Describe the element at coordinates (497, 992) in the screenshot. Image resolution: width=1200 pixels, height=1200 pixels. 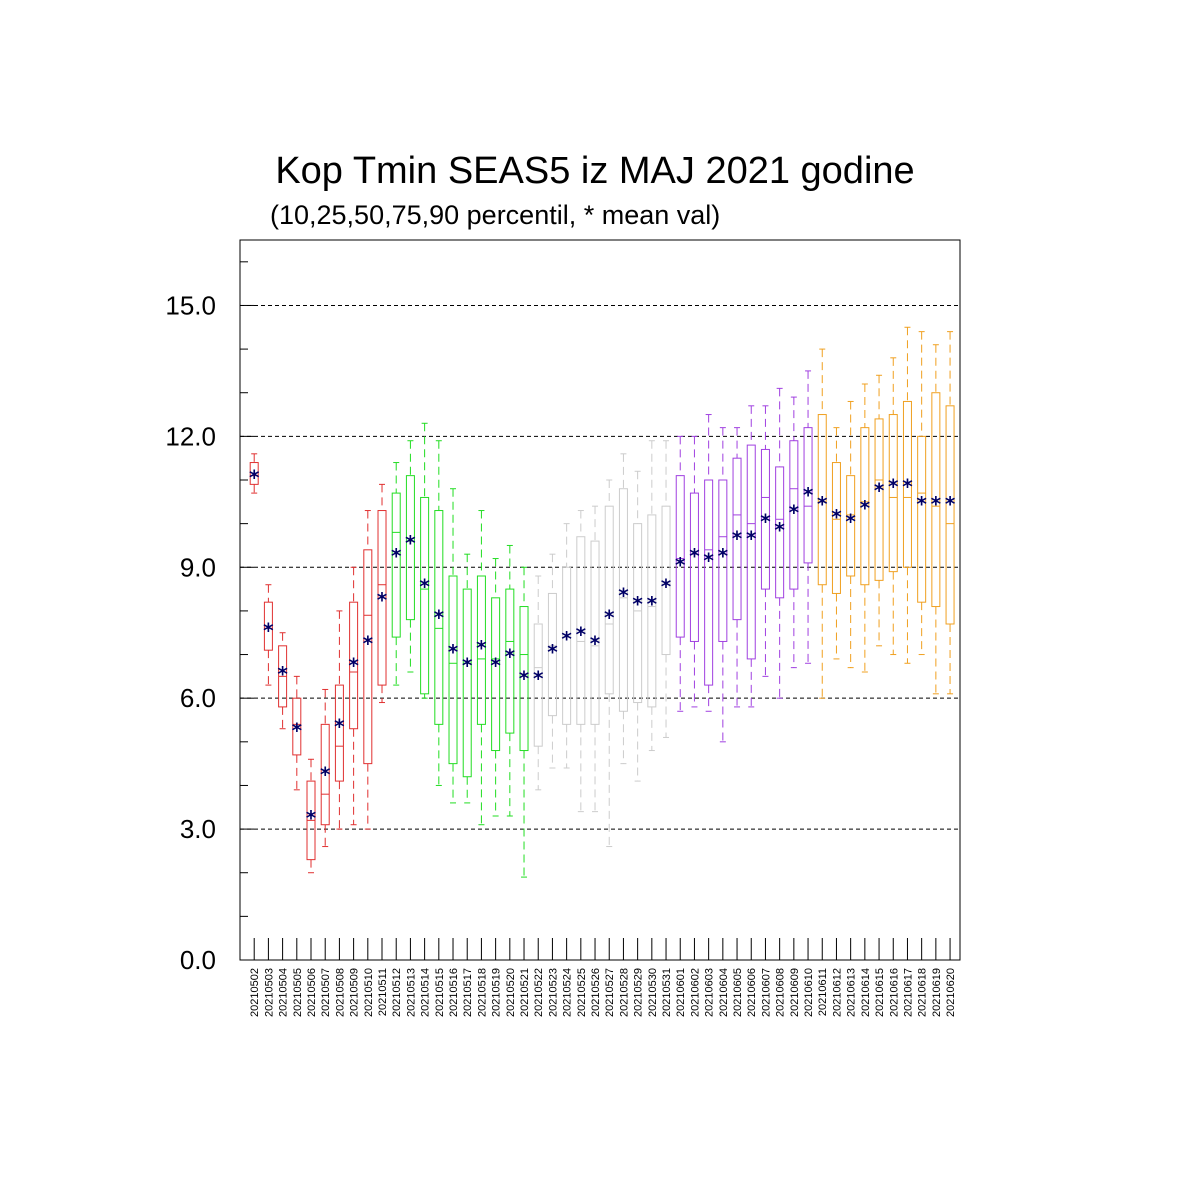
I see `x-tick-label: 20210519` at that location.